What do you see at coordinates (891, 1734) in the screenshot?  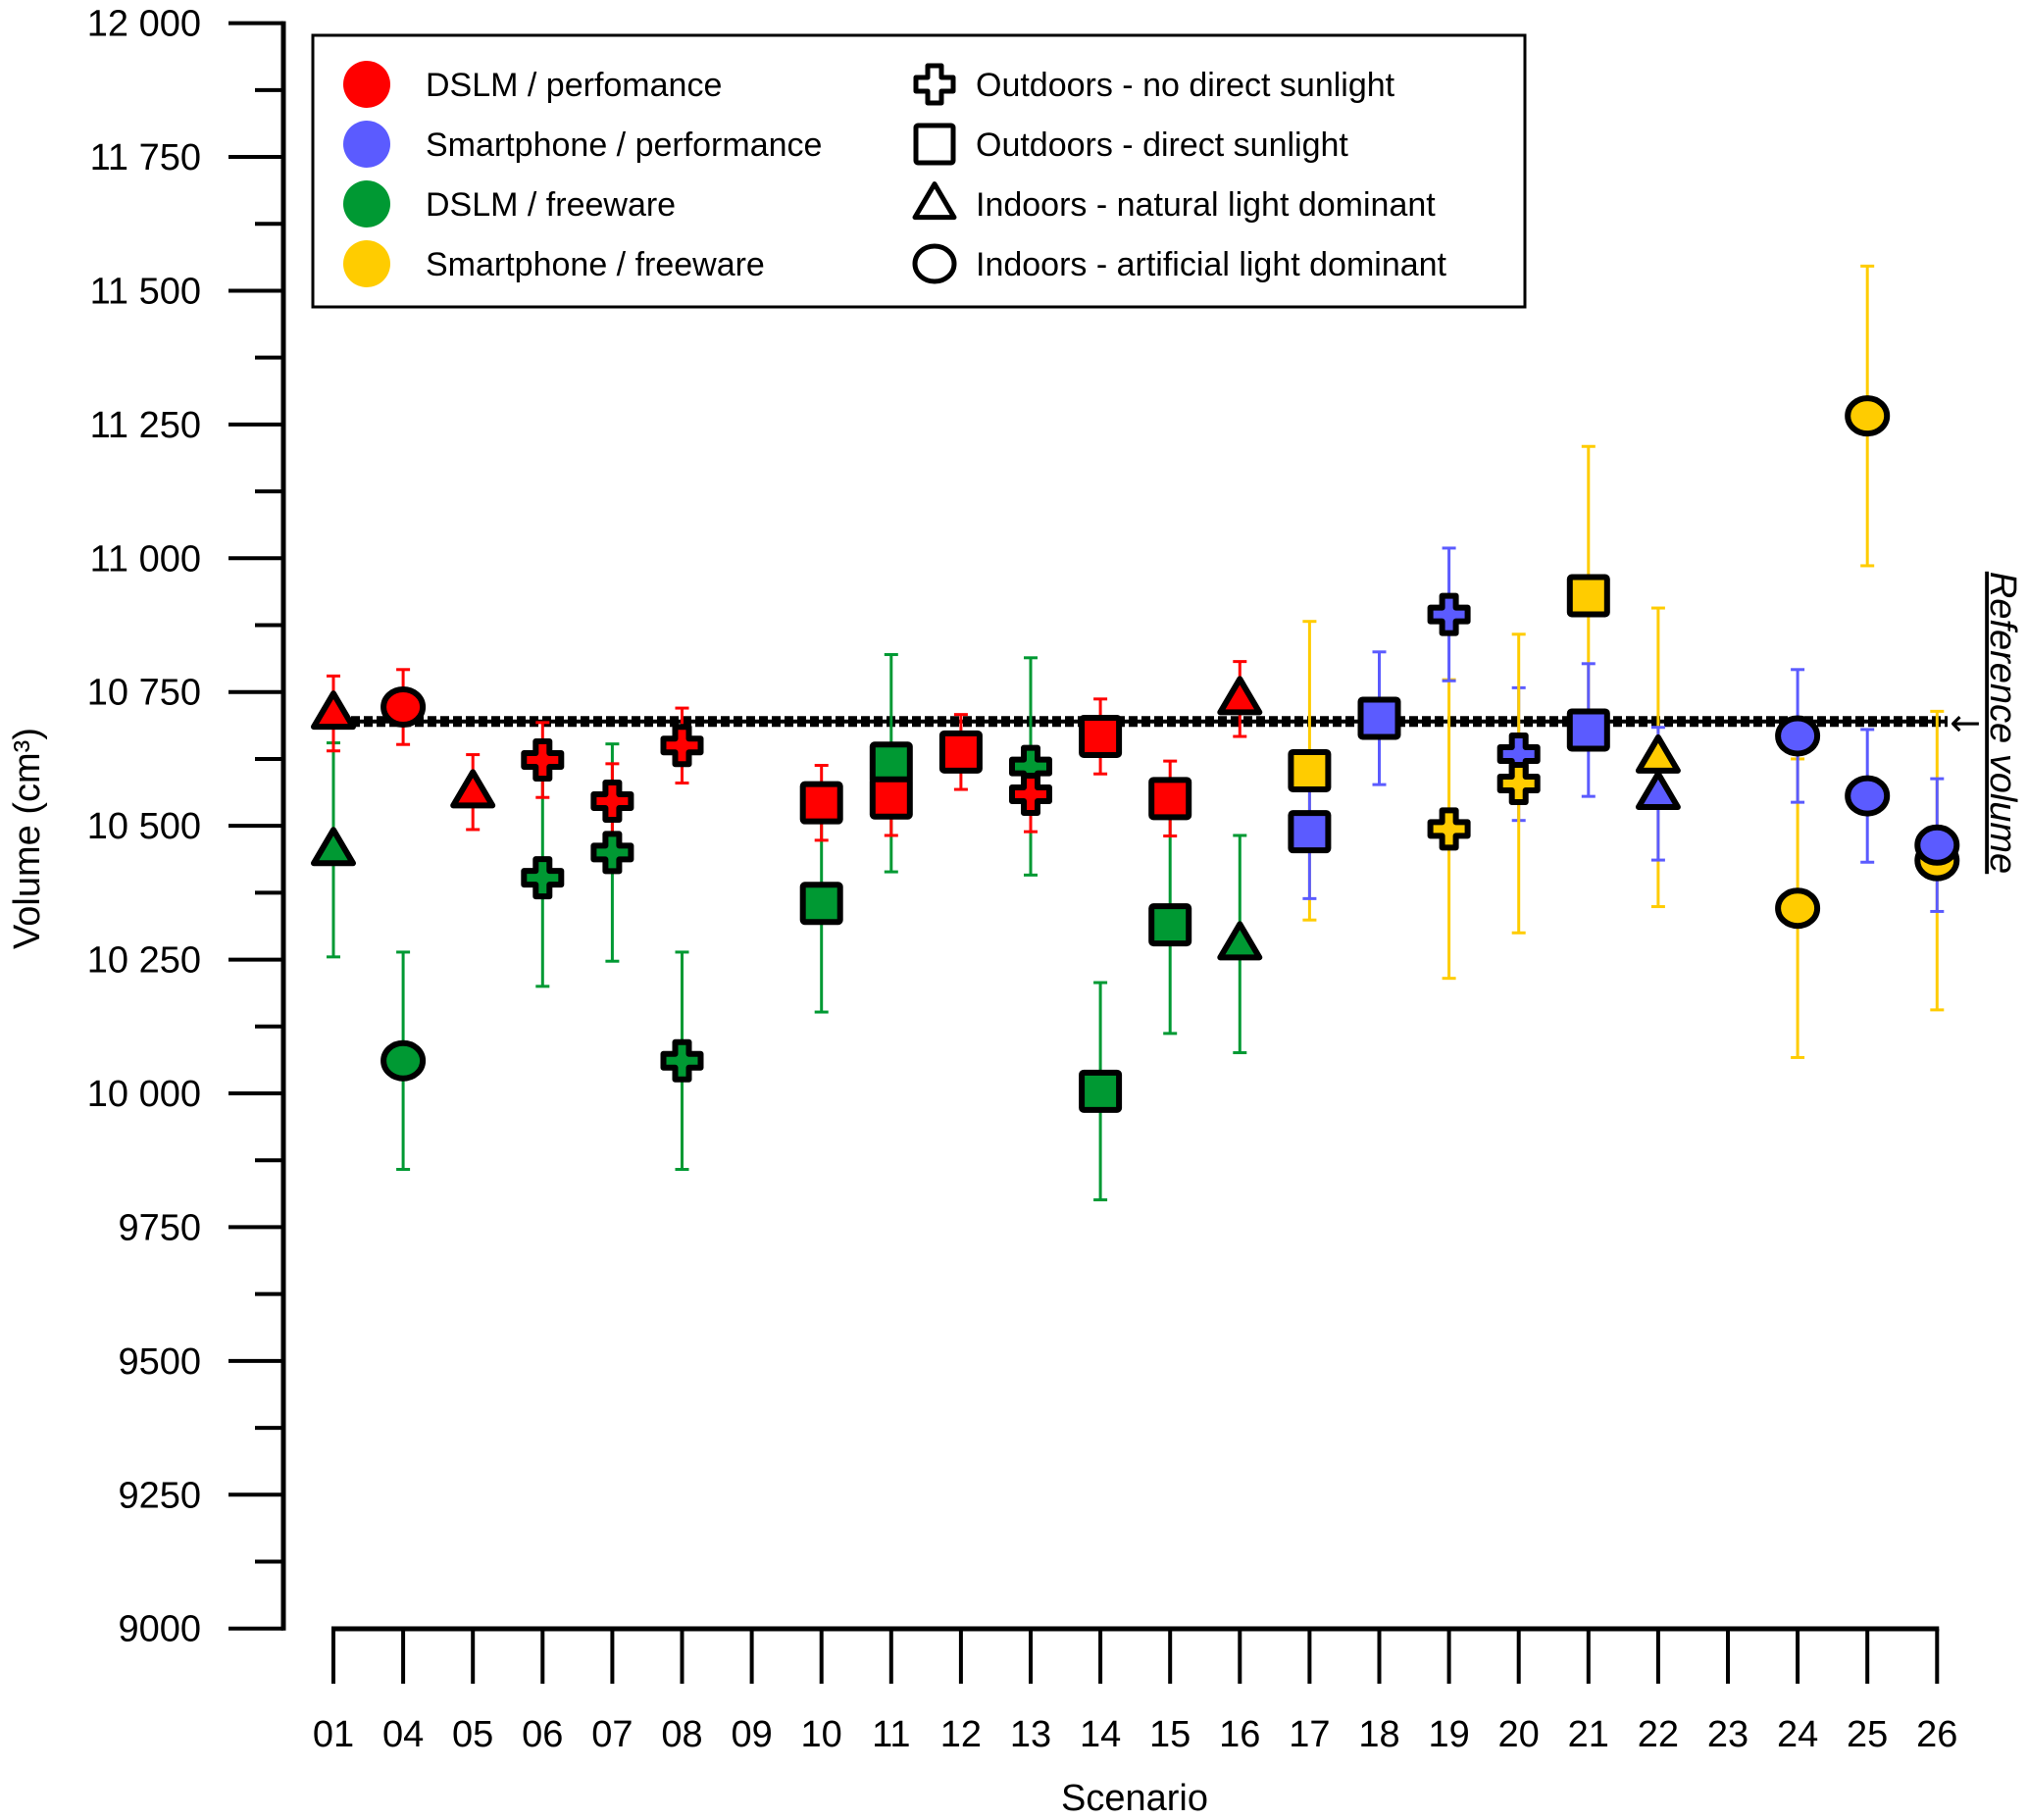 I see `x-tick-label: 11` at bounding box center [891, 1734].